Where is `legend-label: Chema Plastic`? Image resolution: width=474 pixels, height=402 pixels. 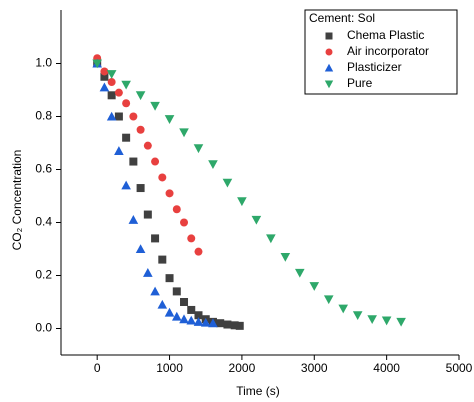
legend-label: Chema Plastic is located at coordinates (385, 35).